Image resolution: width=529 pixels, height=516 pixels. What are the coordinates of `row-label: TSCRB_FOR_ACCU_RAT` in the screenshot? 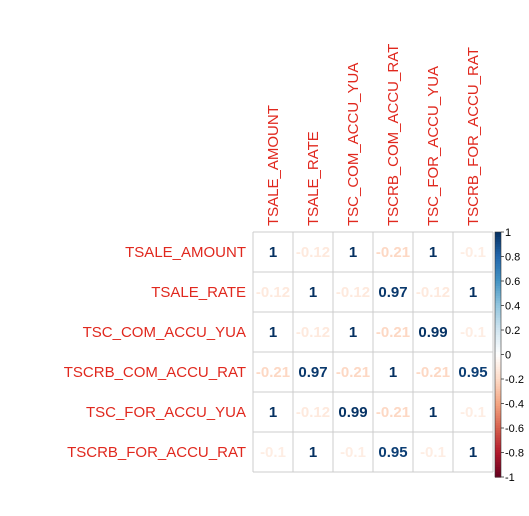 It's located at (156, 452).